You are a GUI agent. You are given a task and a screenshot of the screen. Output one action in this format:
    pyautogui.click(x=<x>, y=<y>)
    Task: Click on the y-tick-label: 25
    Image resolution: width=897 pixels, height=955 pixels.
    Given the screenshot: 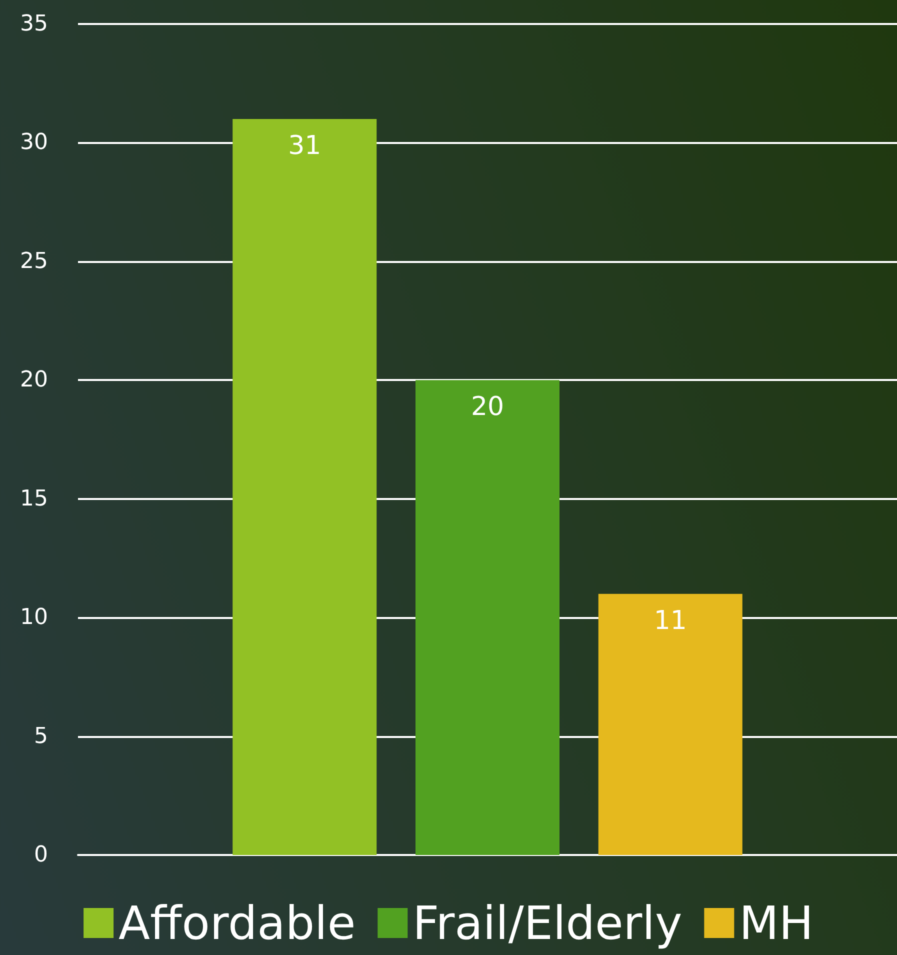 What is the action you would take?
    pyautogui.click(x=34, y=261)
    